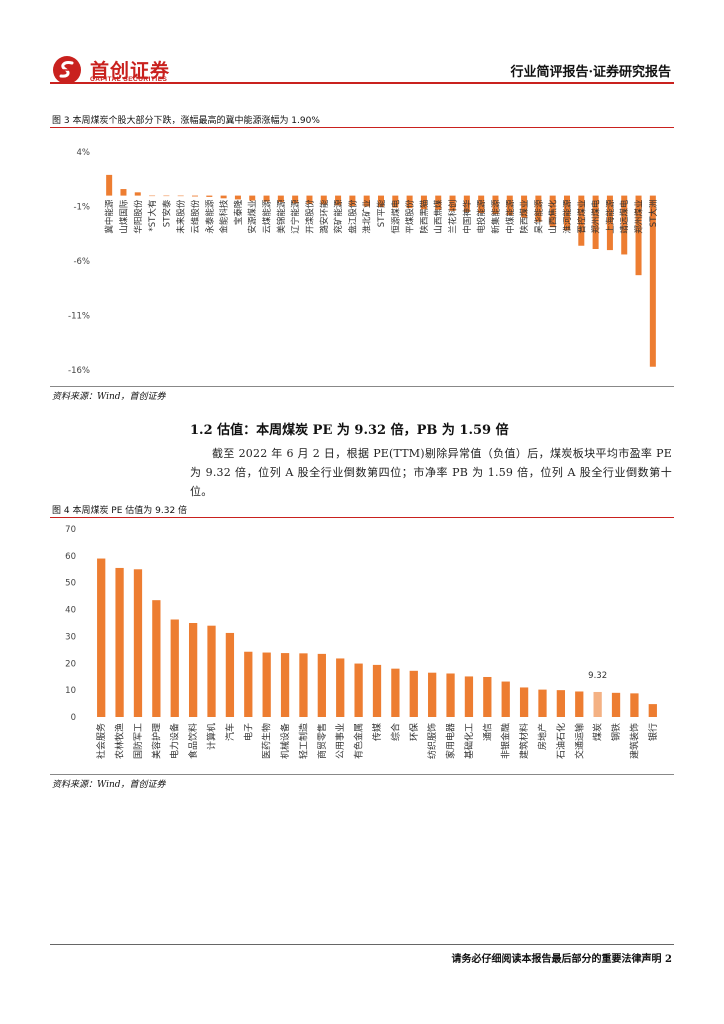 The width and height of the screenshot is (724, 1024). Describe the element at coordinates (438, 216) in the screenshot. I see `category-label: 山西焦煤` at that location.